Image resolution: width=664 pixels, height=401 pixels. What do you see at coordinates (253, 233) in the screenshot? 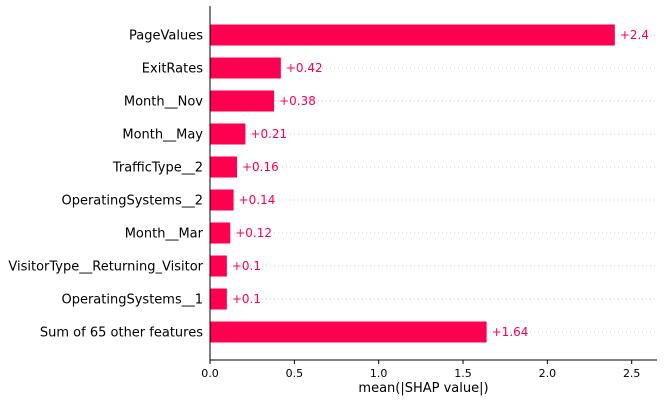
I see `value-label: +0.12` at bounding box center [253, 233].